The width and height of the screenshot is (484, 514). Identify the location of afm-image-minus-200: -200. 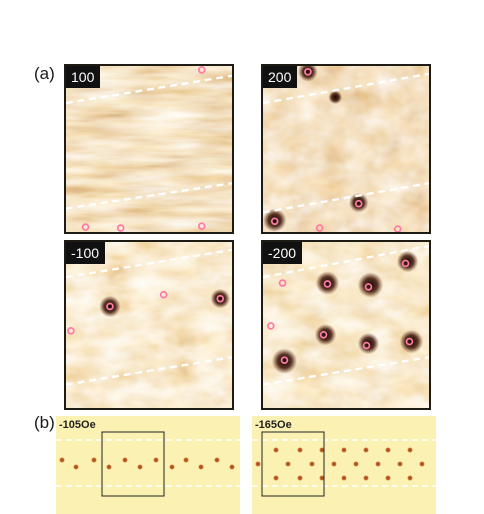
(346, 325).